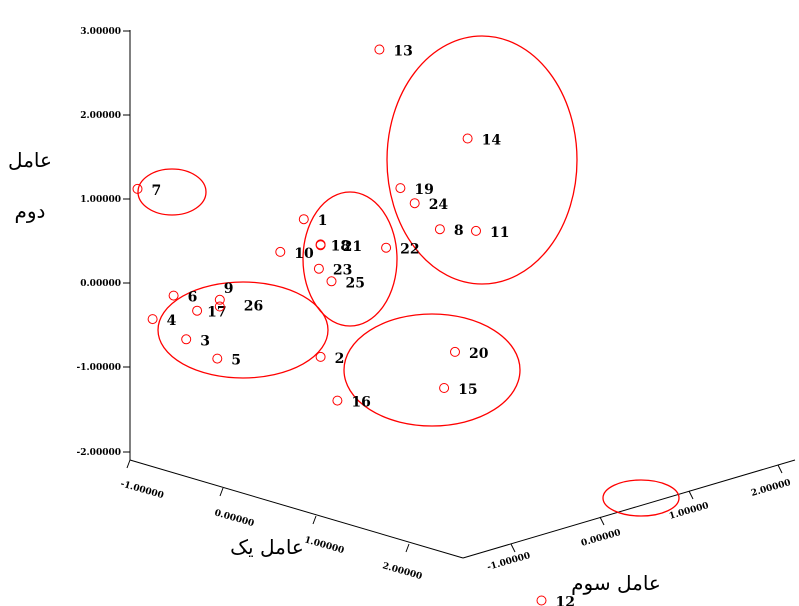 The image size is (799, 606). What do you see at coordinates (172, 321) in the screenshot?
I see `point-label-4: 4` at bounding box center [172, 321].